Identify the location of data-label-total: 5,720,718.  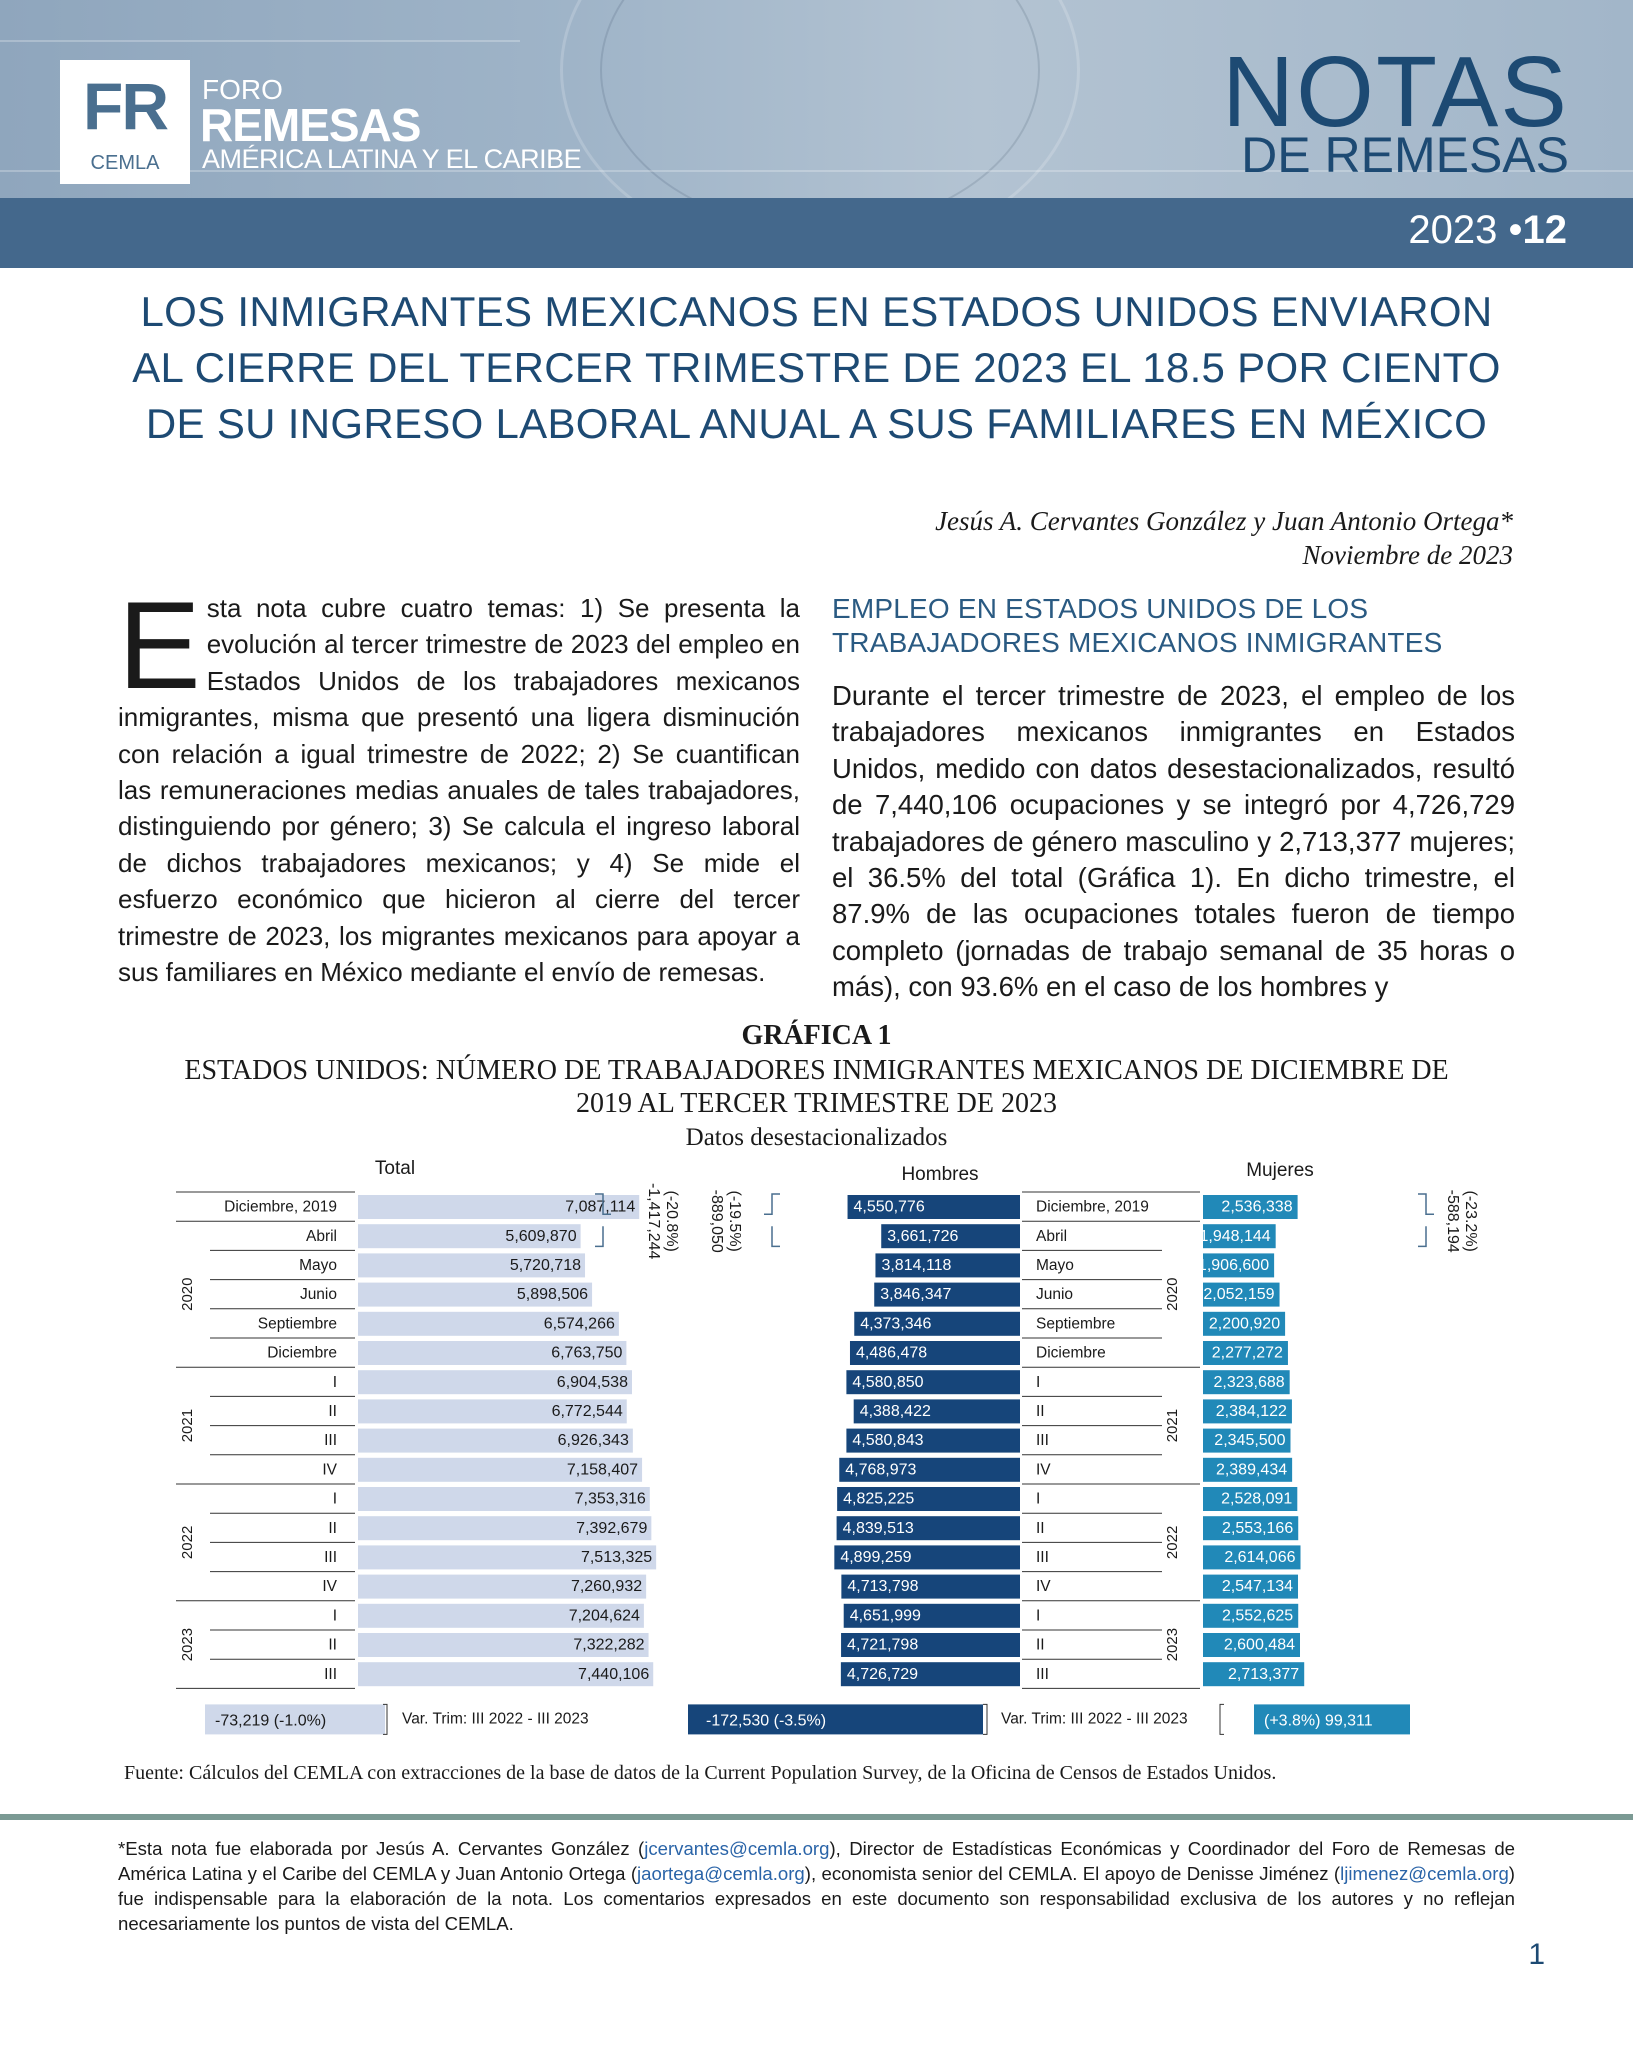
(545, 1265).